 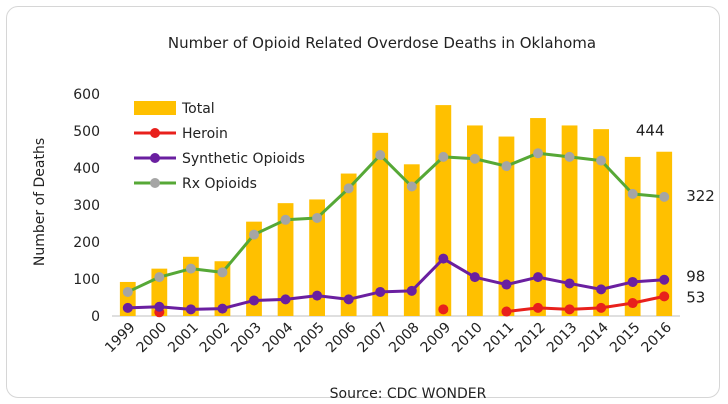 What do you see at coordinates (408, 394) in the screenshot?
I see `source-label: Source: CDC WONDER` at bounding box center [408, 394].